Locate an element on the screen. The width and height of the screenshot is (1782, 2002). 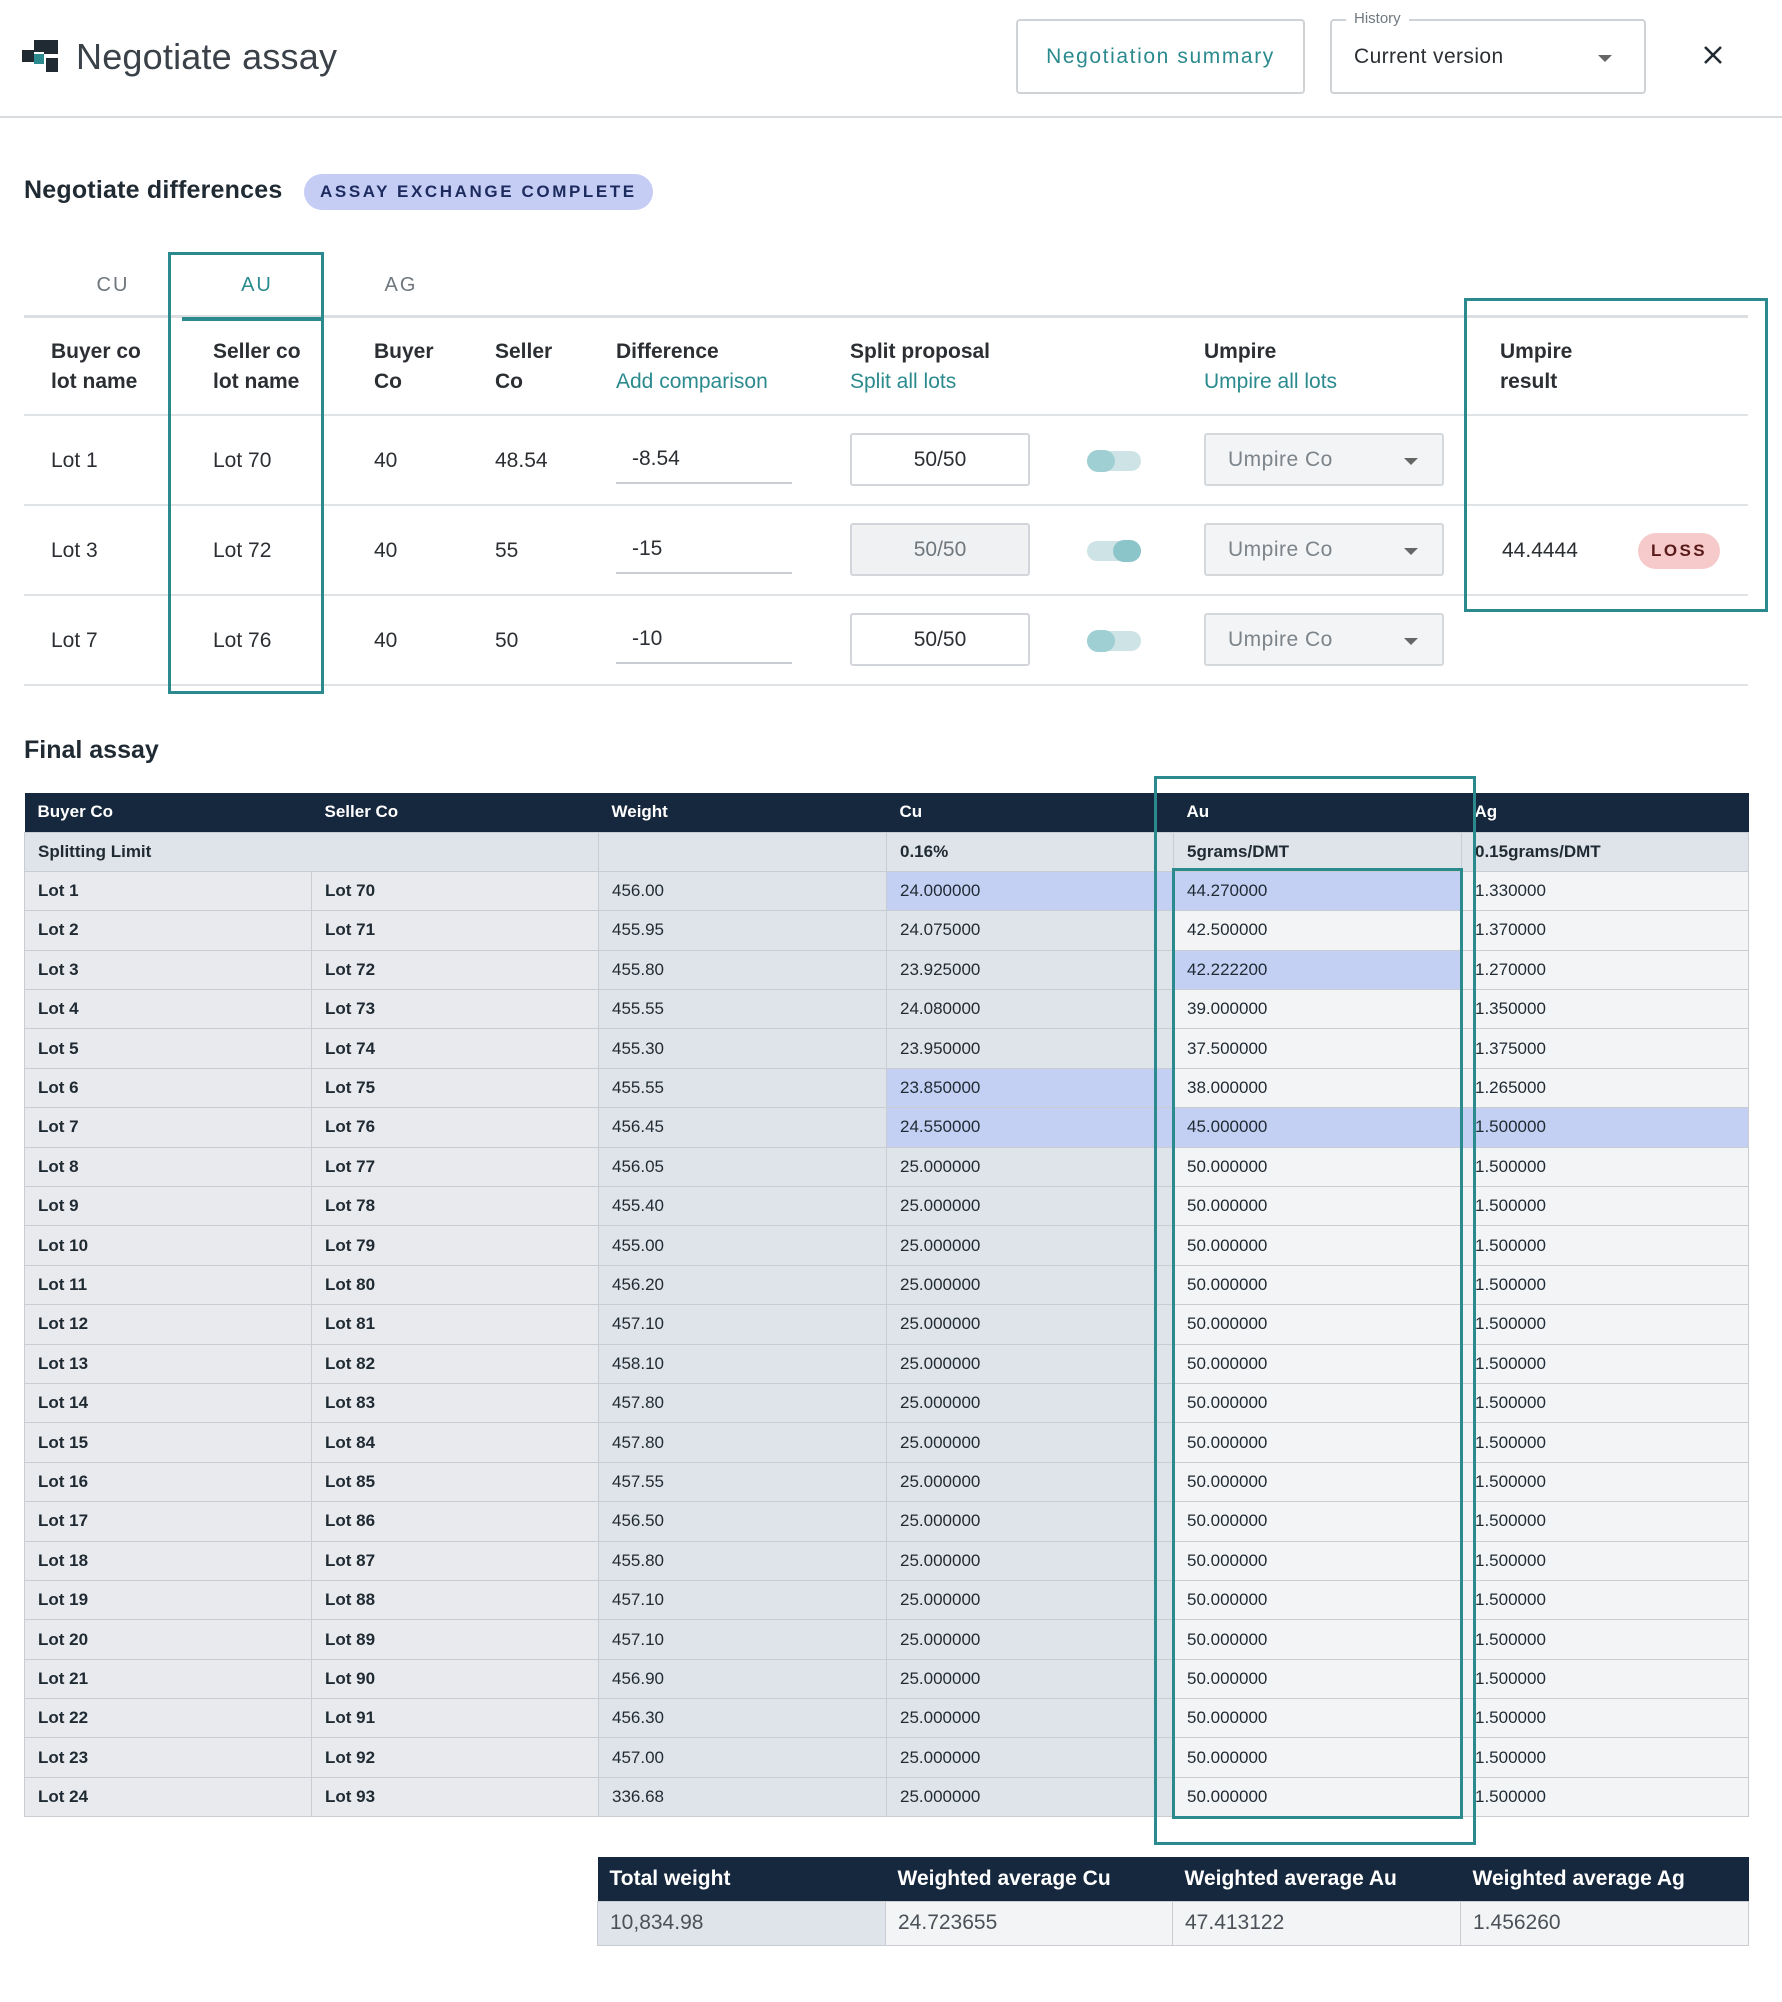
final-assay-title: Final assay is located at coordinates (91, 750).